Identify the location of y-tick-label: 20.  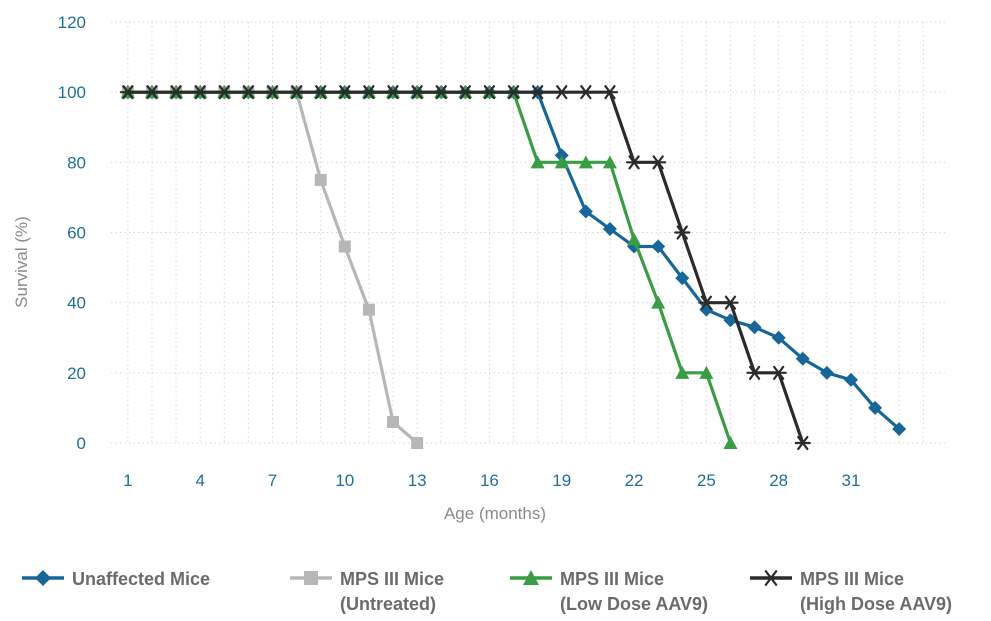
(76, 373).